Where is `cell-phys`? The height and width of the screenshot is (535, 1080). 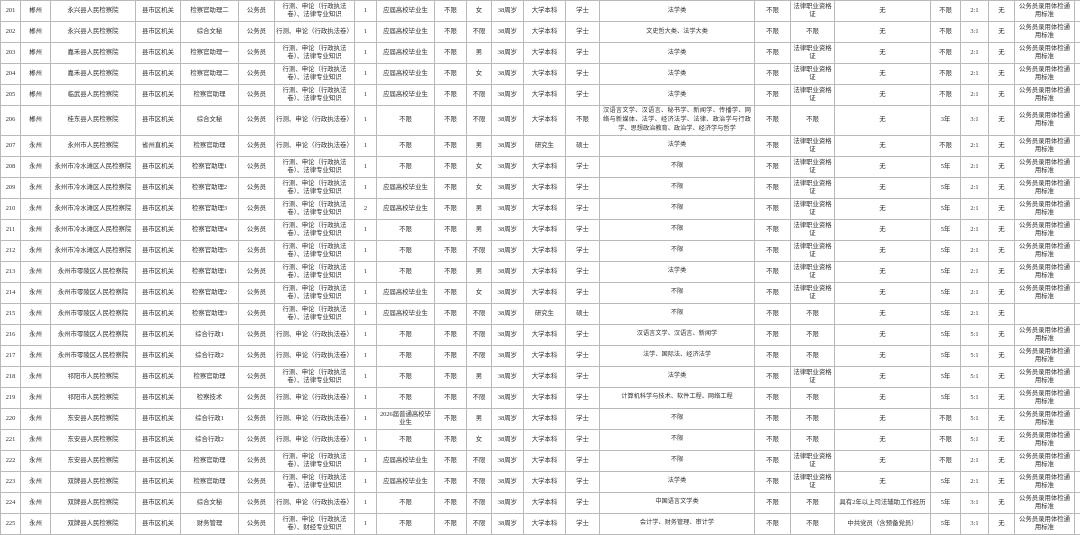 cell-phys is located at coordinates (1045, 313).